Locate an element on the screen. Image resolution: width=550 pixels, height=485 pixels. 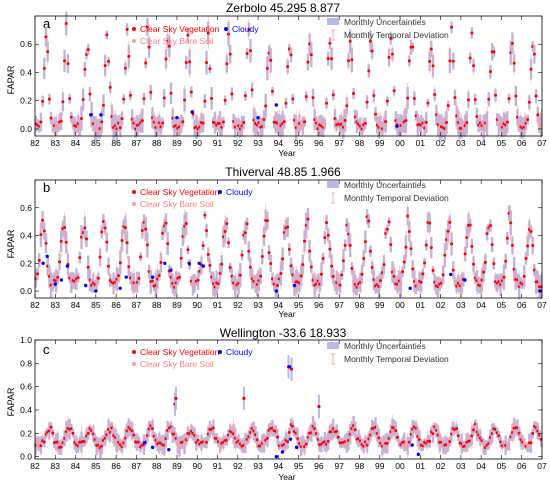
x-tick-label: 88 is located at coordinates (157, 305).